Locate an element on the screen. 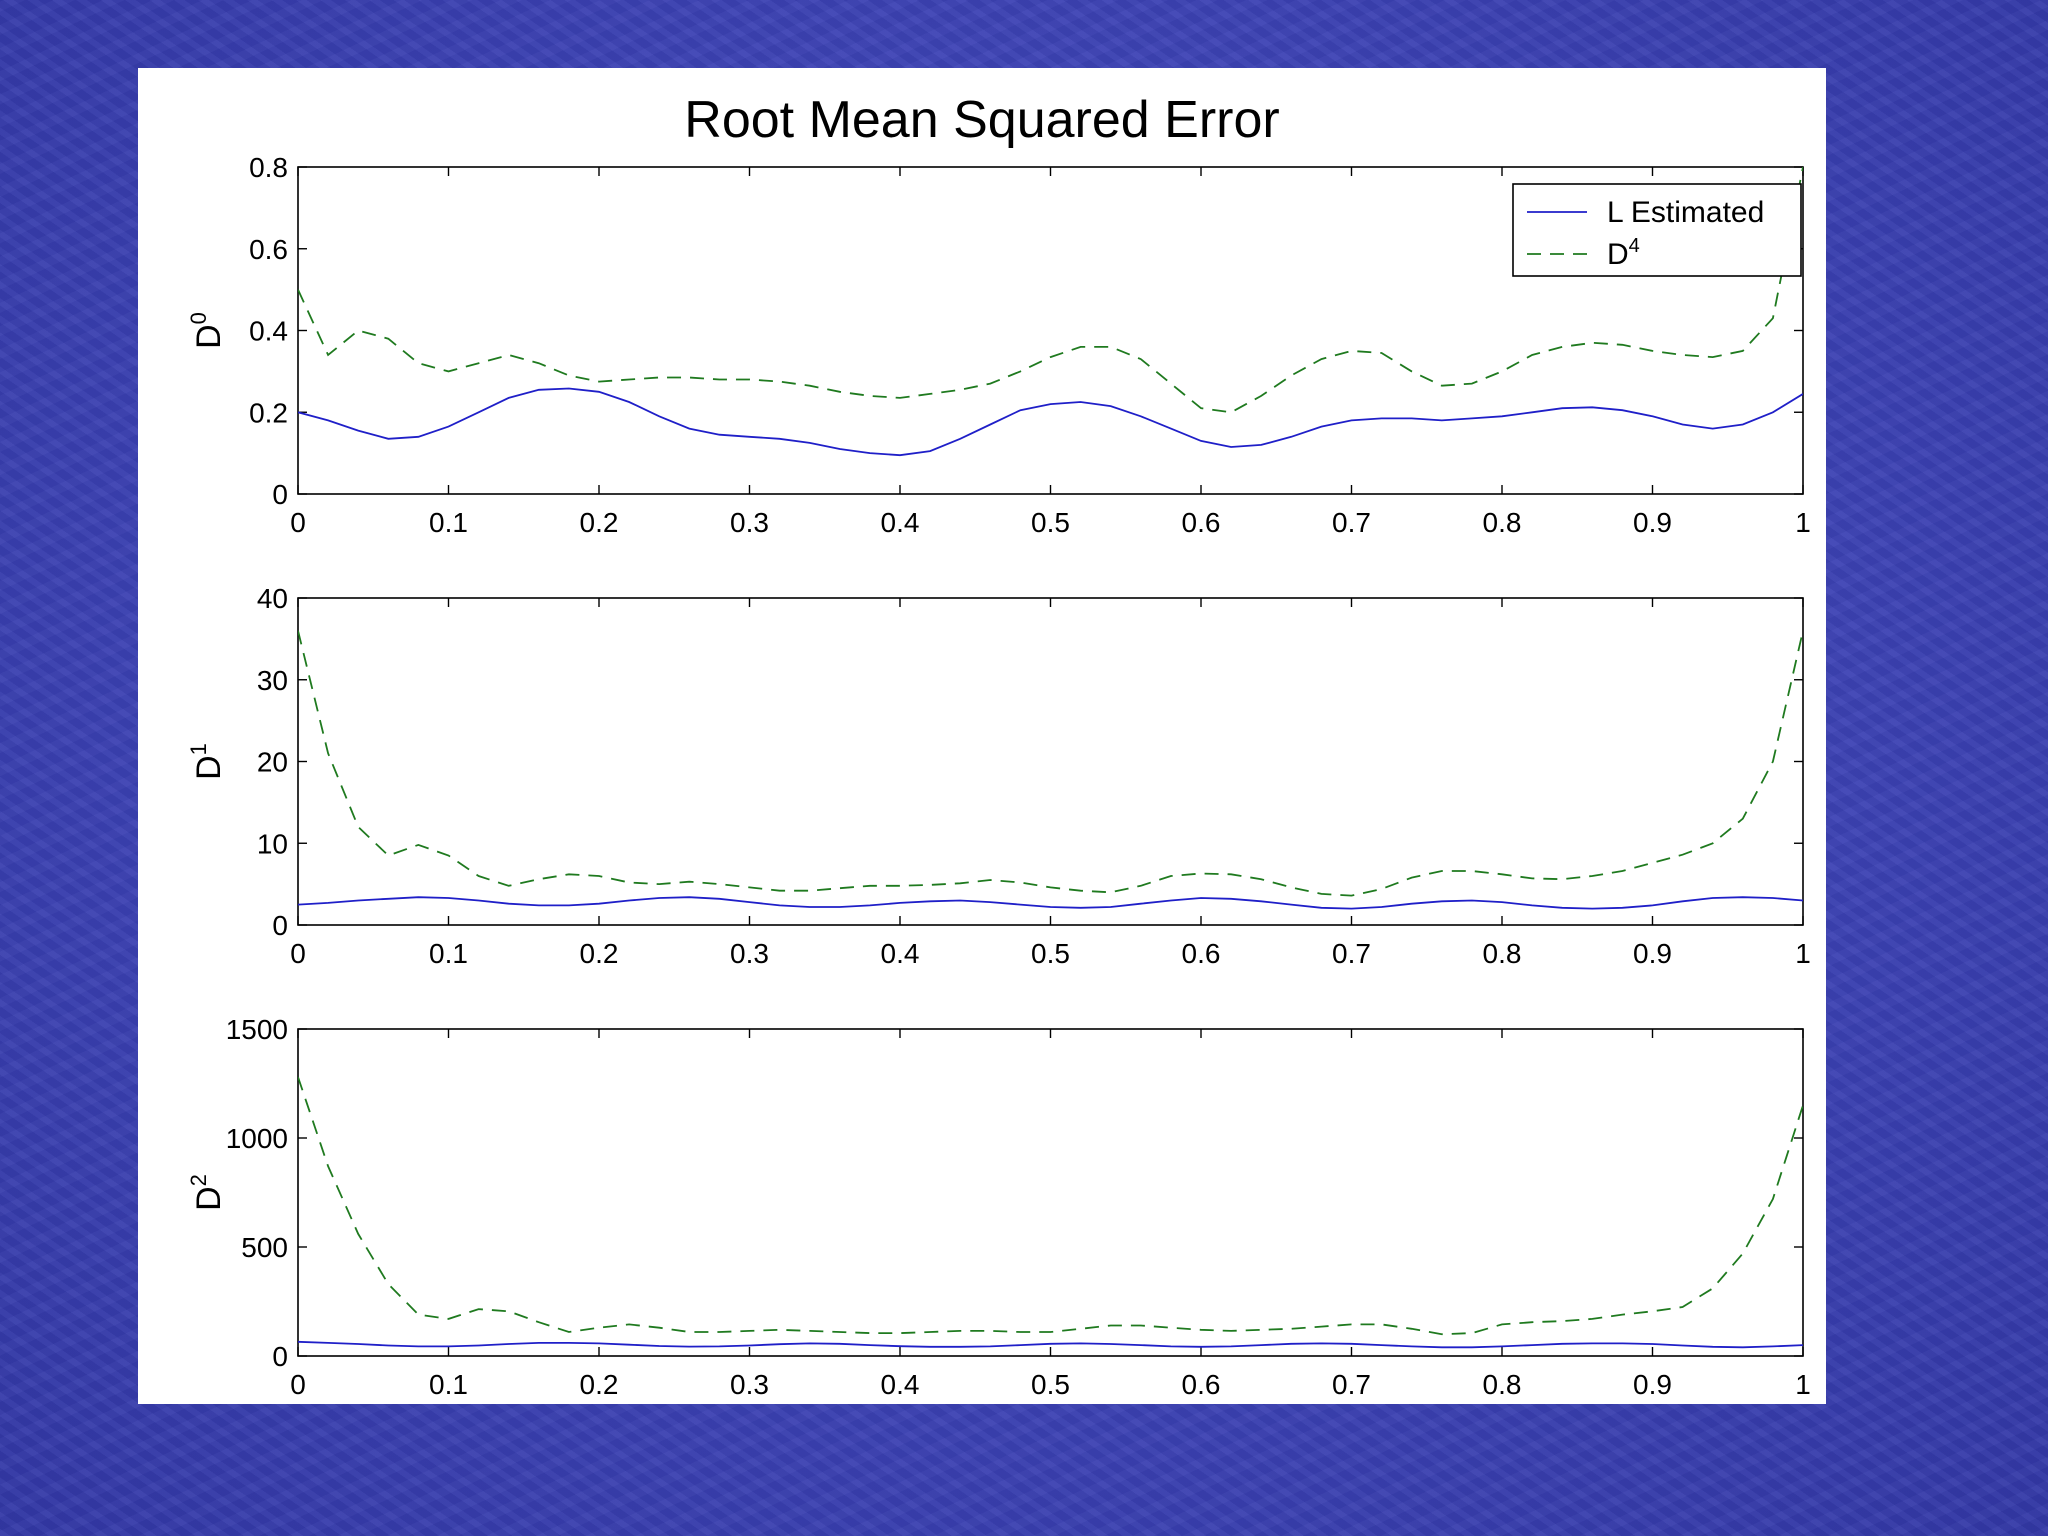  y-axis-label: D1 is located at coordinates (207, 761).